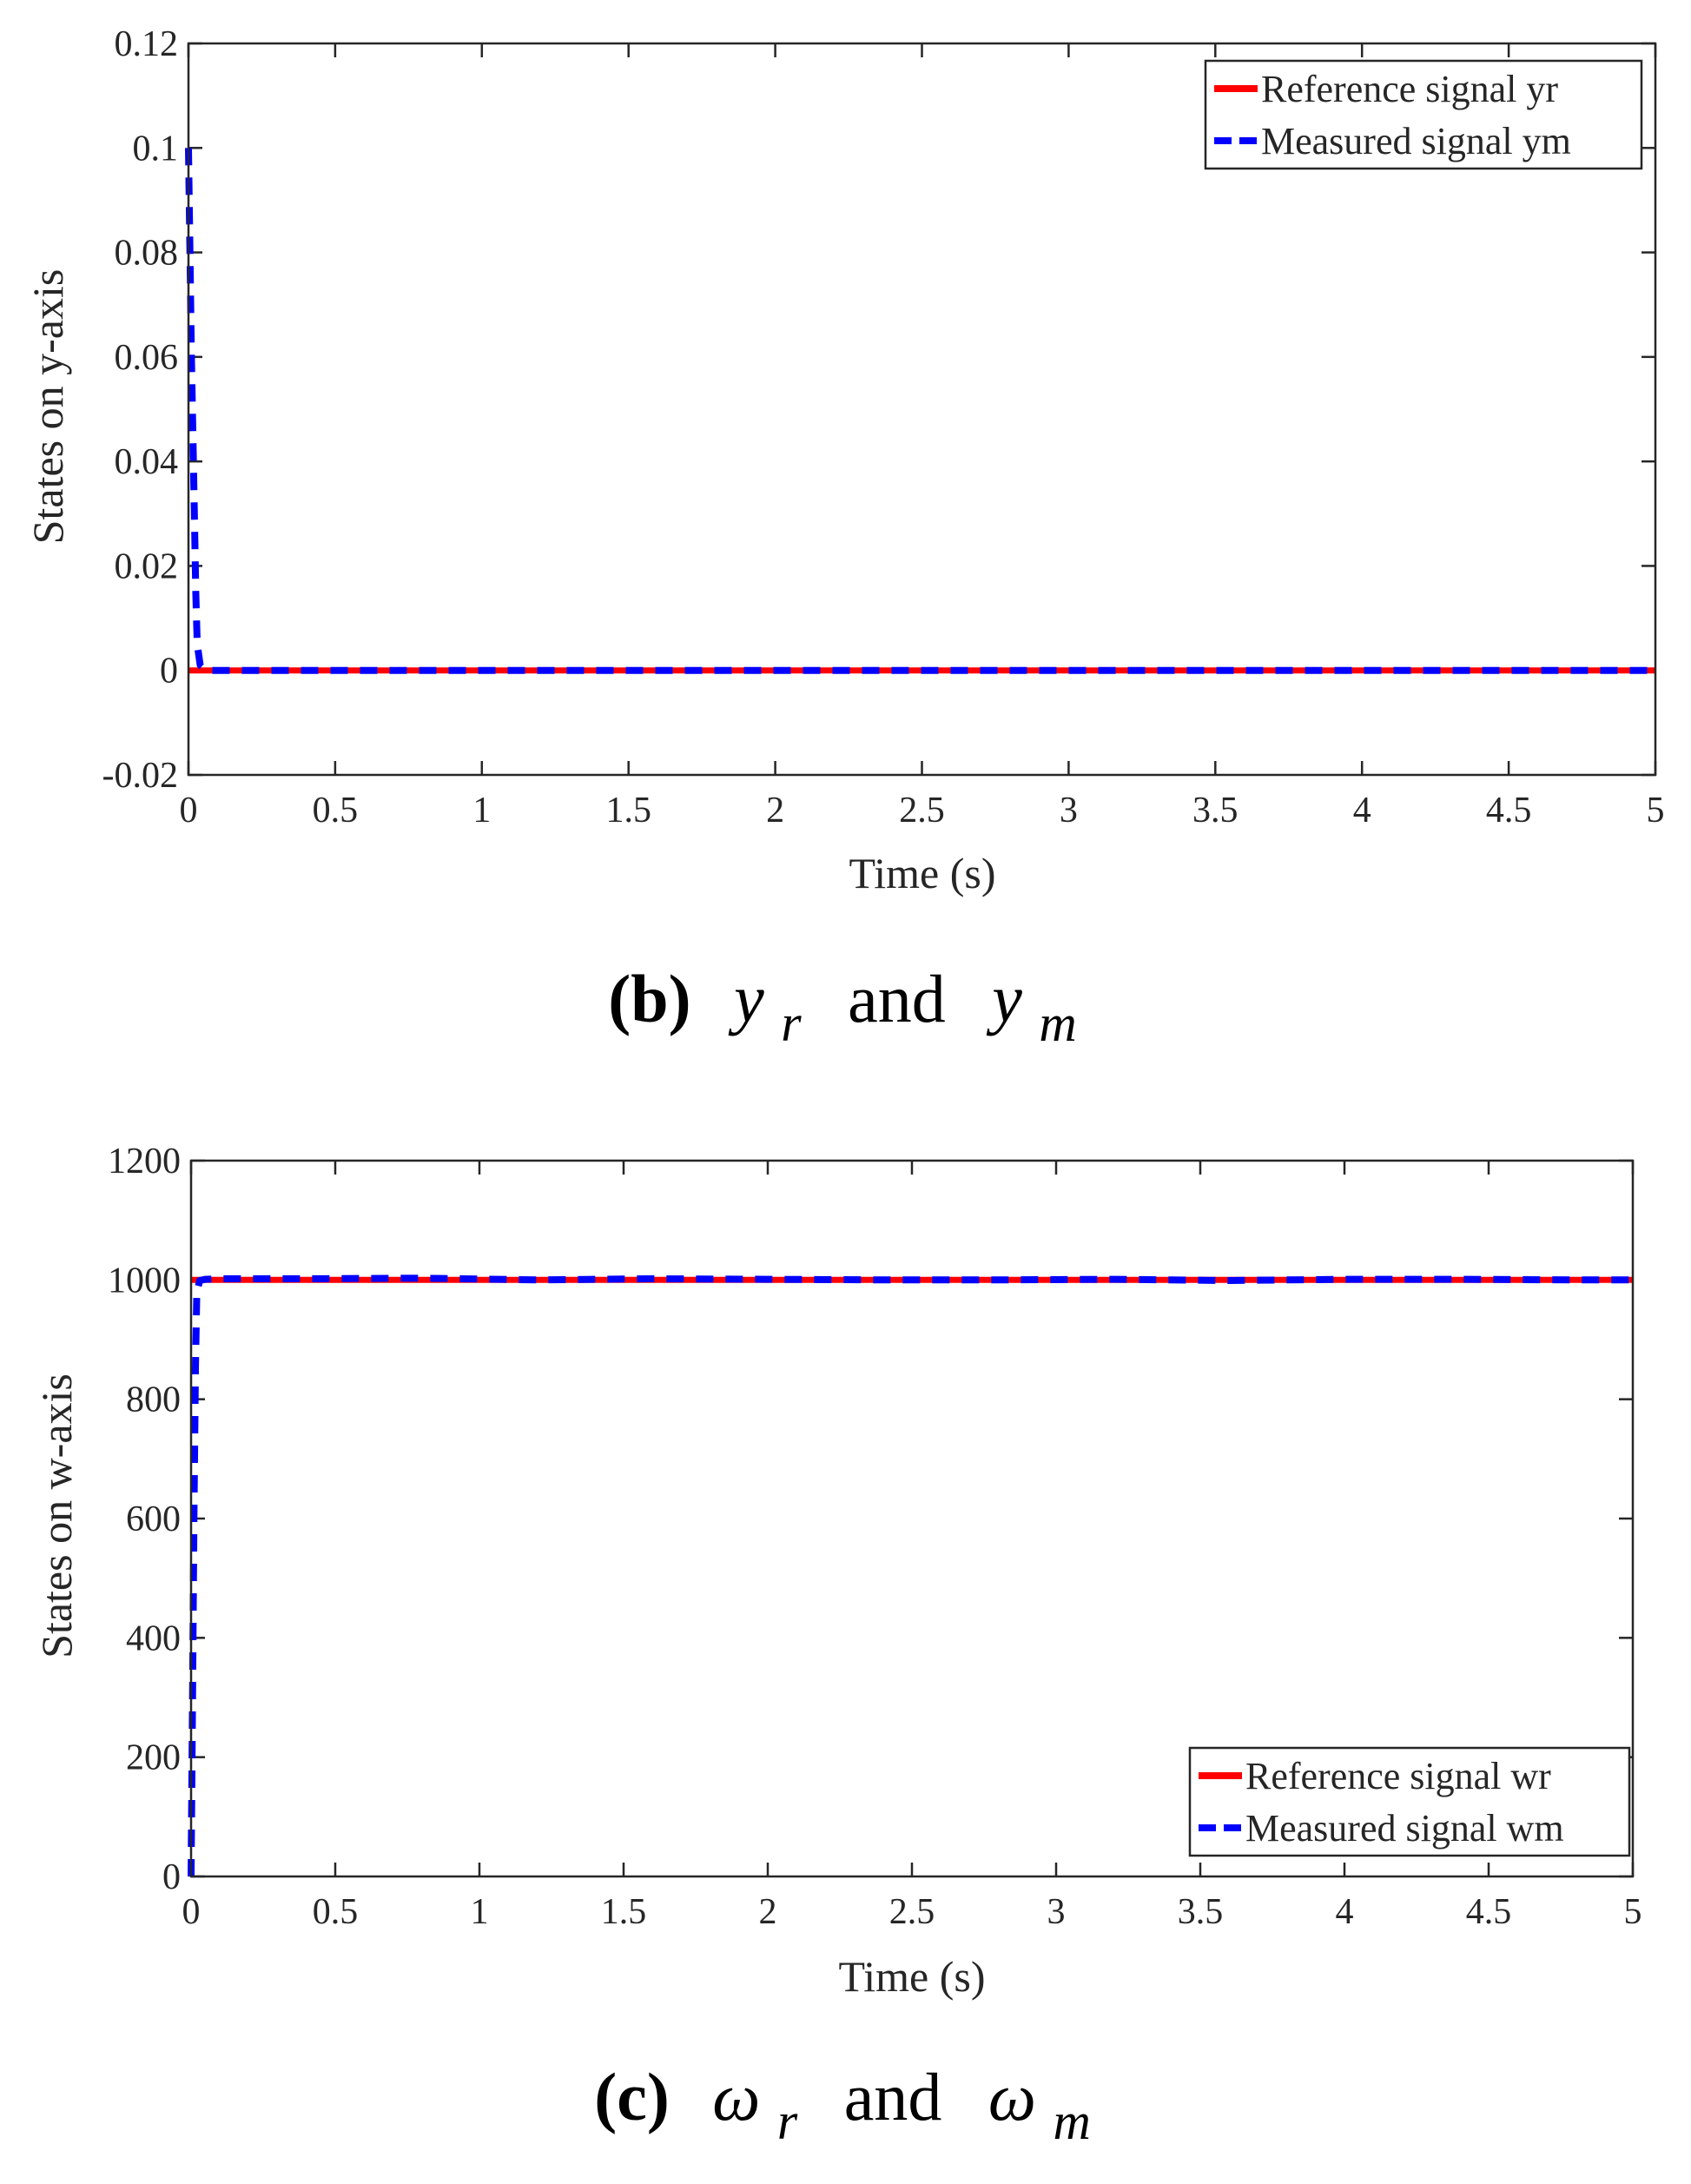 Image resolution: width=1691 pixels, height=2184 pixels. I want to click on caption-b-var-1: y, so click(746, 998).